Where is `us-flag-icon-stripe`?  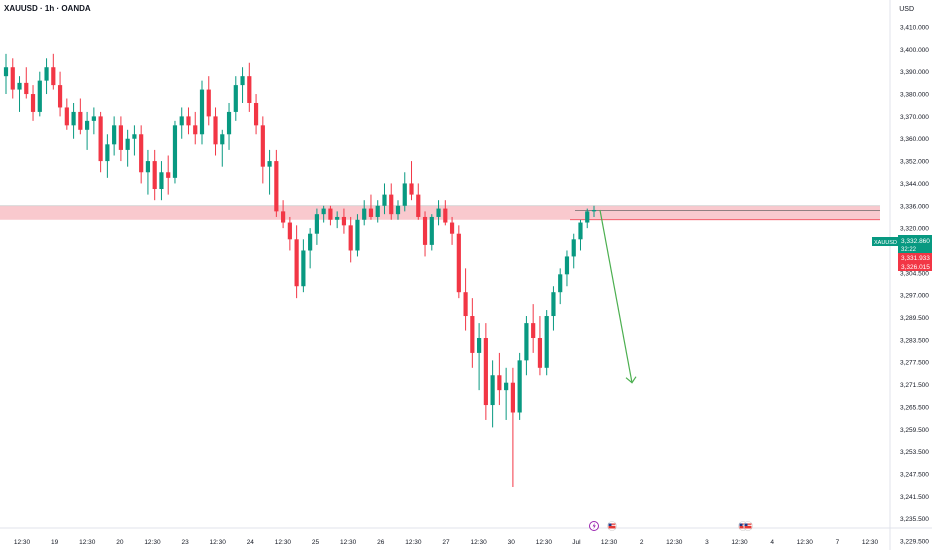 us-flag-icon-stripe is located at coordinates (612, 525).